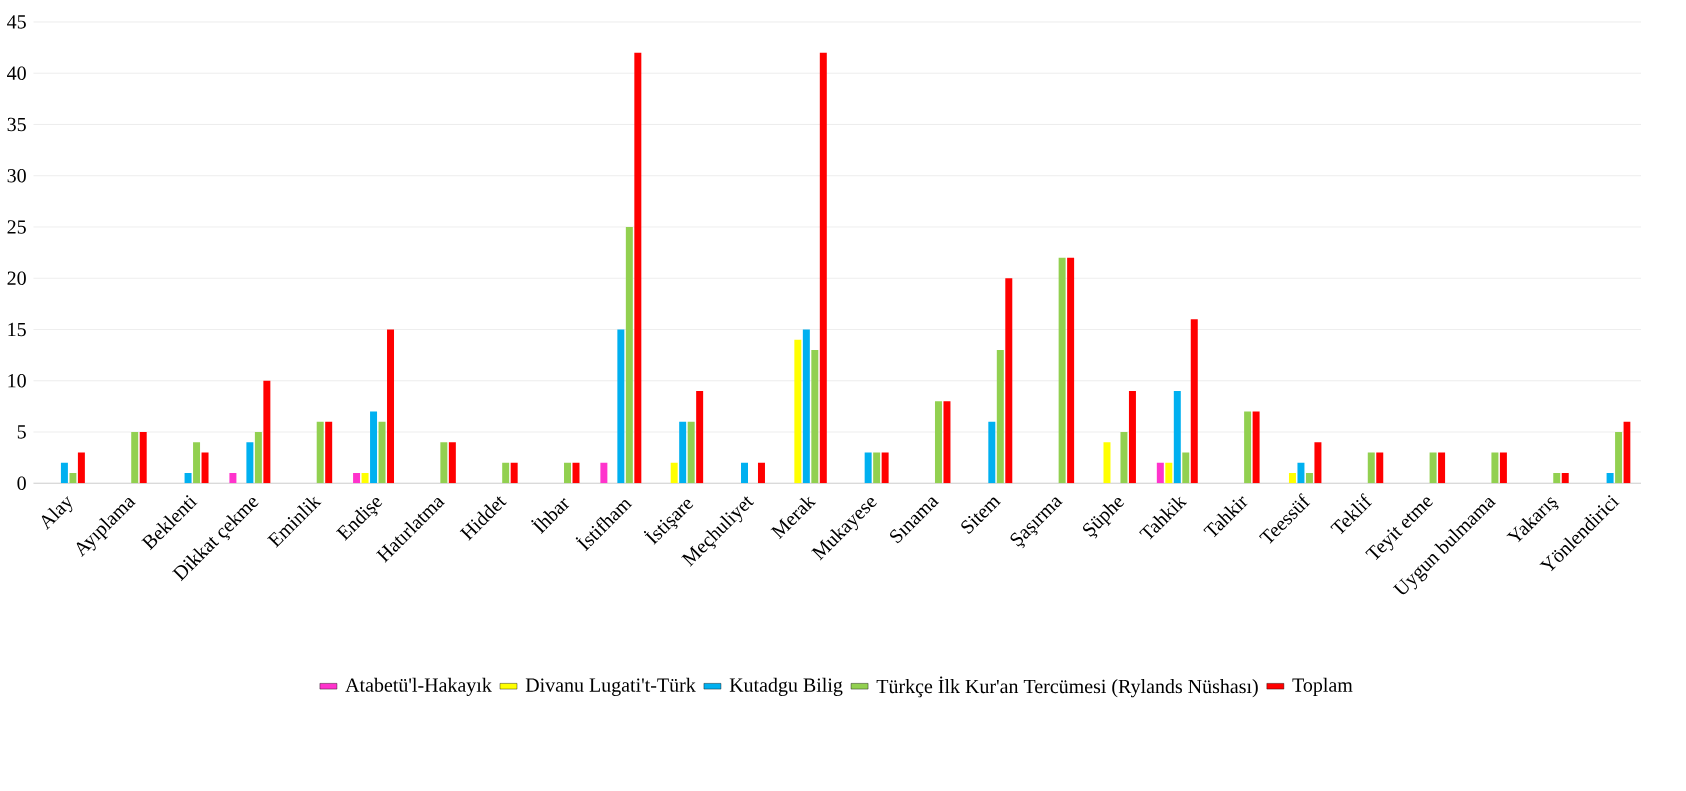 Image resolution: width=1686 pixels, height=791 pixels. What do you see at coordinates (17, 329) in the screenshot?
I see `y-tick-label: 15` at bounding box center [17, 329].